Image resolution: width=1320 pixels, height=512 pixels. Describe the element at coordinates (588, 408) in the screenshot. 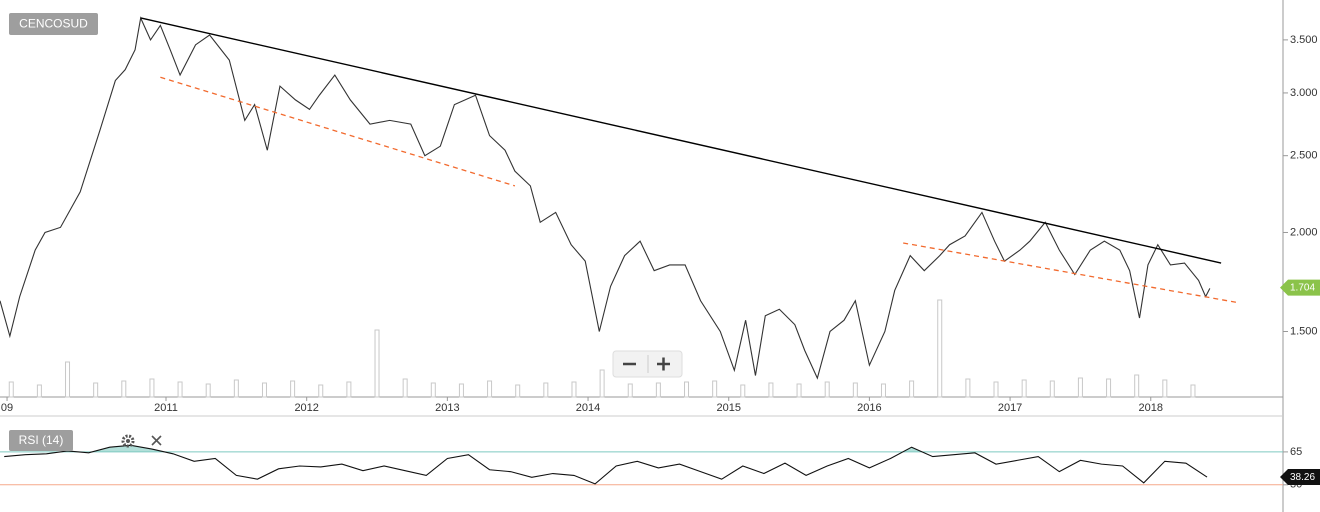

I see `x-tick-label: 2014` at that location.